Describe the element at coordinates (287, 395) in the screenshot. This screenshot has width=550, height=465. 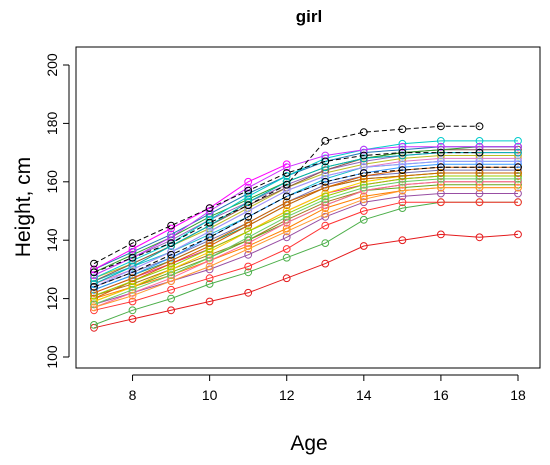
I see `x-tick-label: 12` at that location.